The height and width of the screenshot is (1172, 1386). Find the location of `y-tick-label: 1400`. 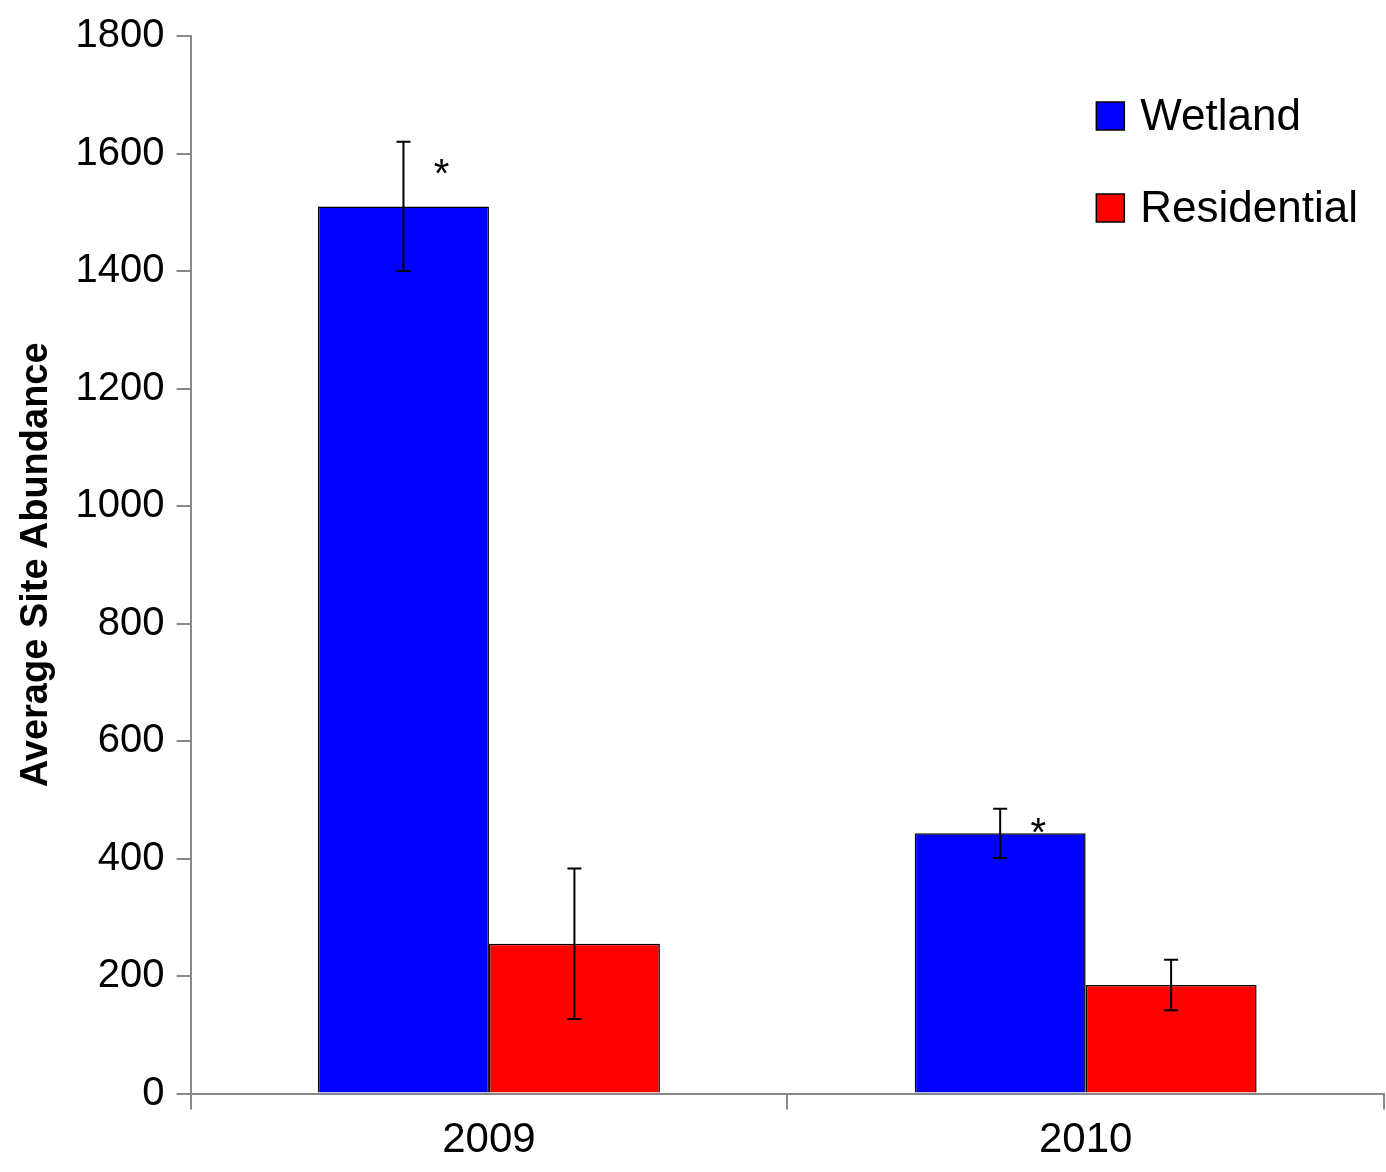

y-tick-label: 1400 is located at coordinates (120, 268).